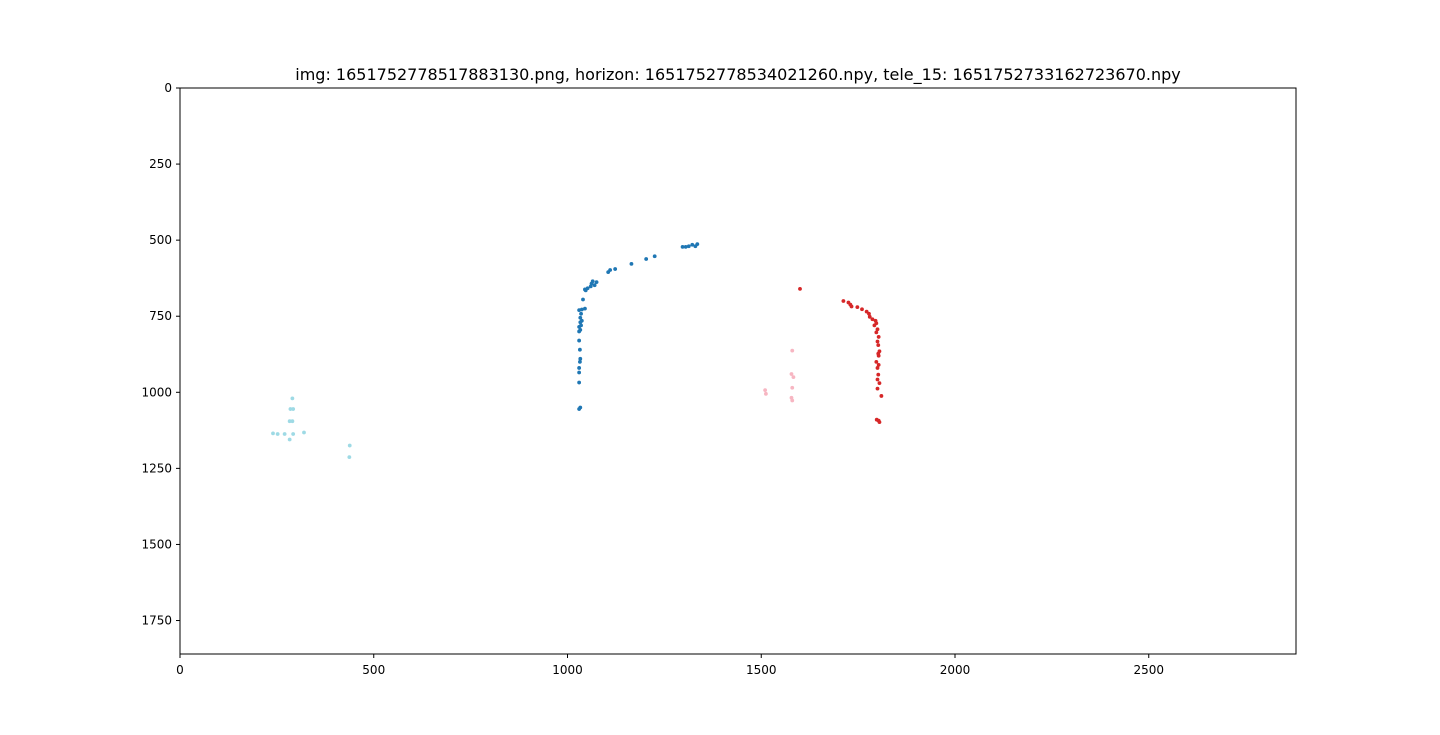 The width and height of the screenshot is (1440, 735). I want to click on x-tick-label: 0, so click(180, 670).